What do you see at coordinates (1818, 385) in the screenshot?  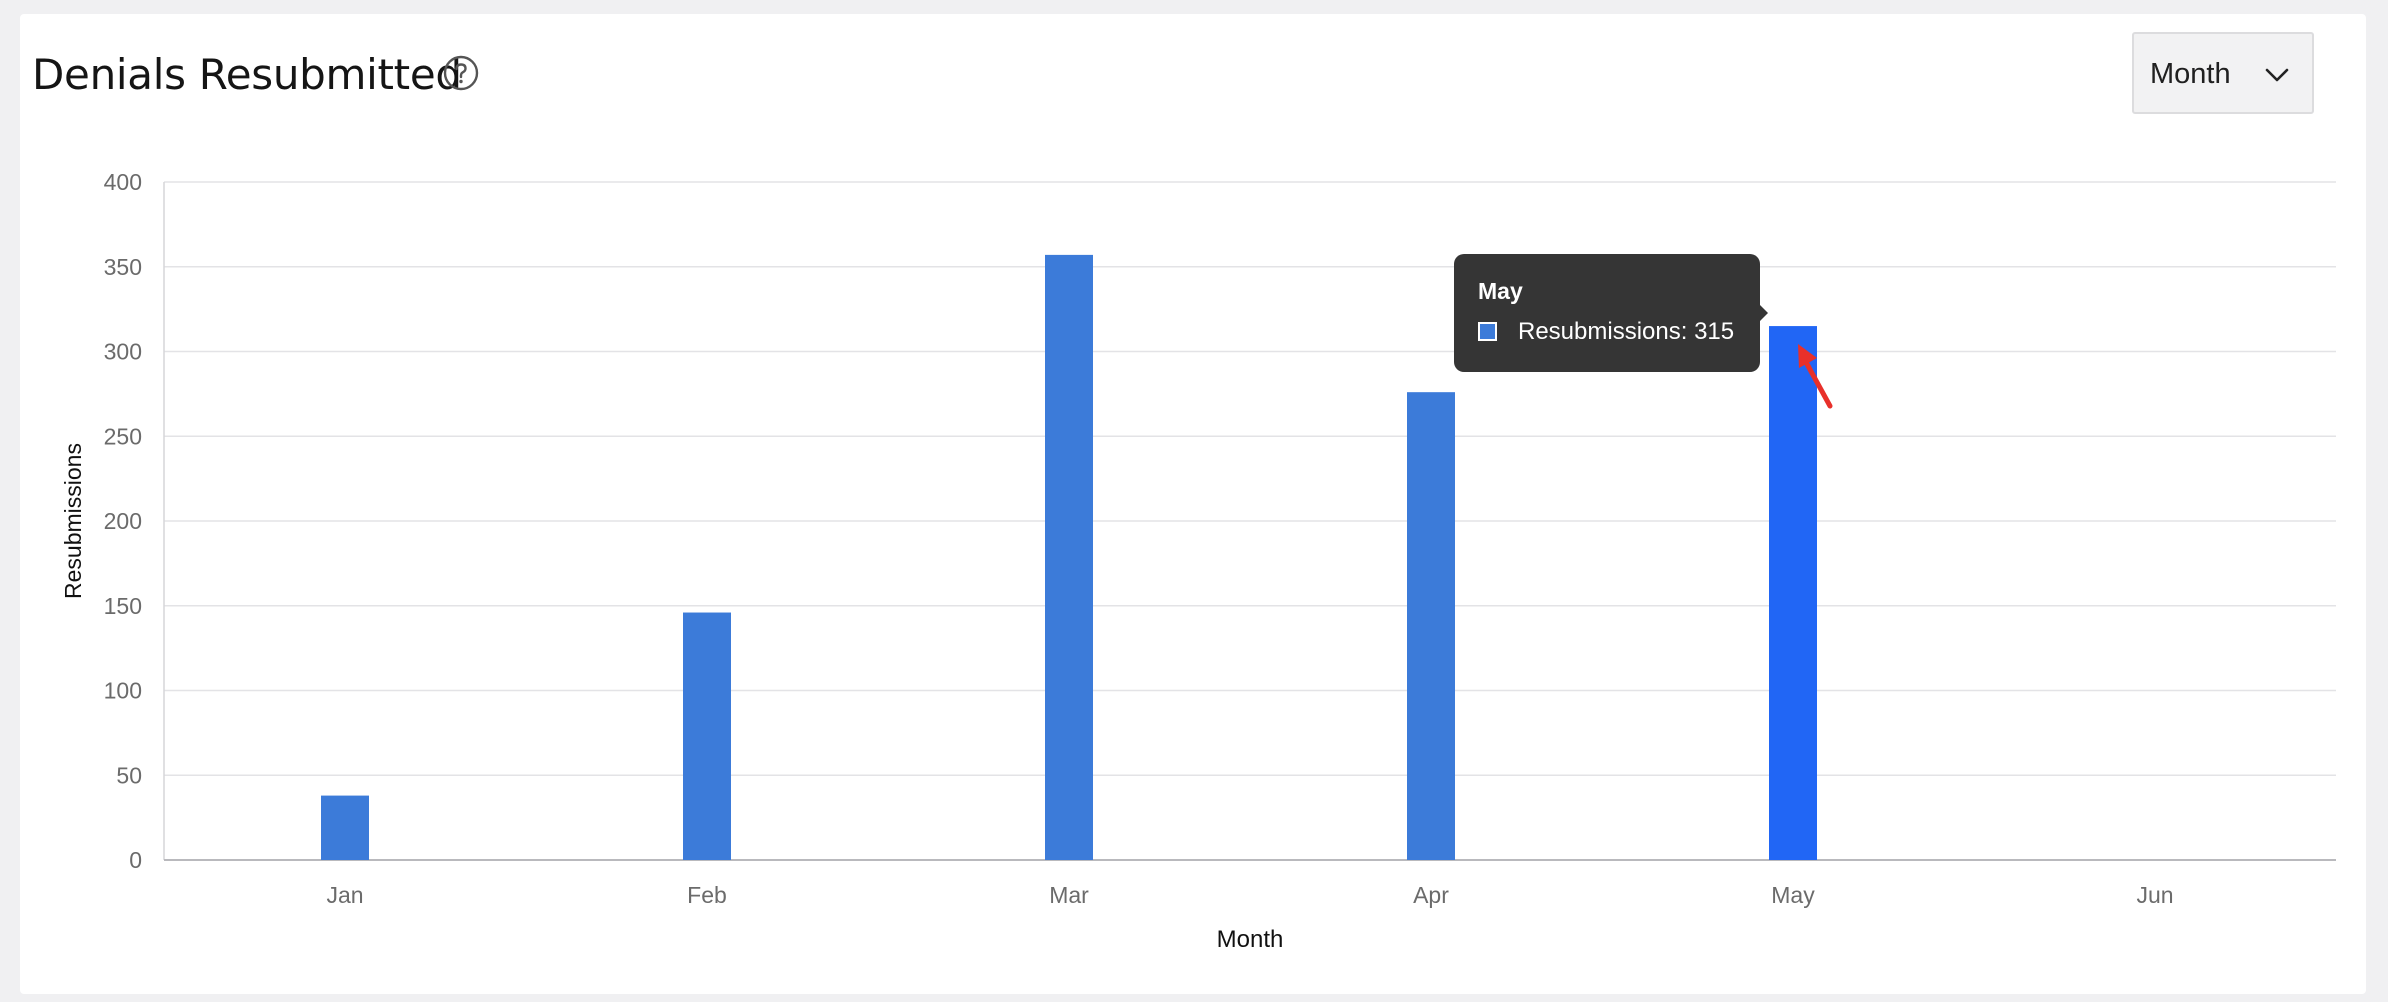 I see `annotation-arrow-shaft` at bounding box center [1818, 385].